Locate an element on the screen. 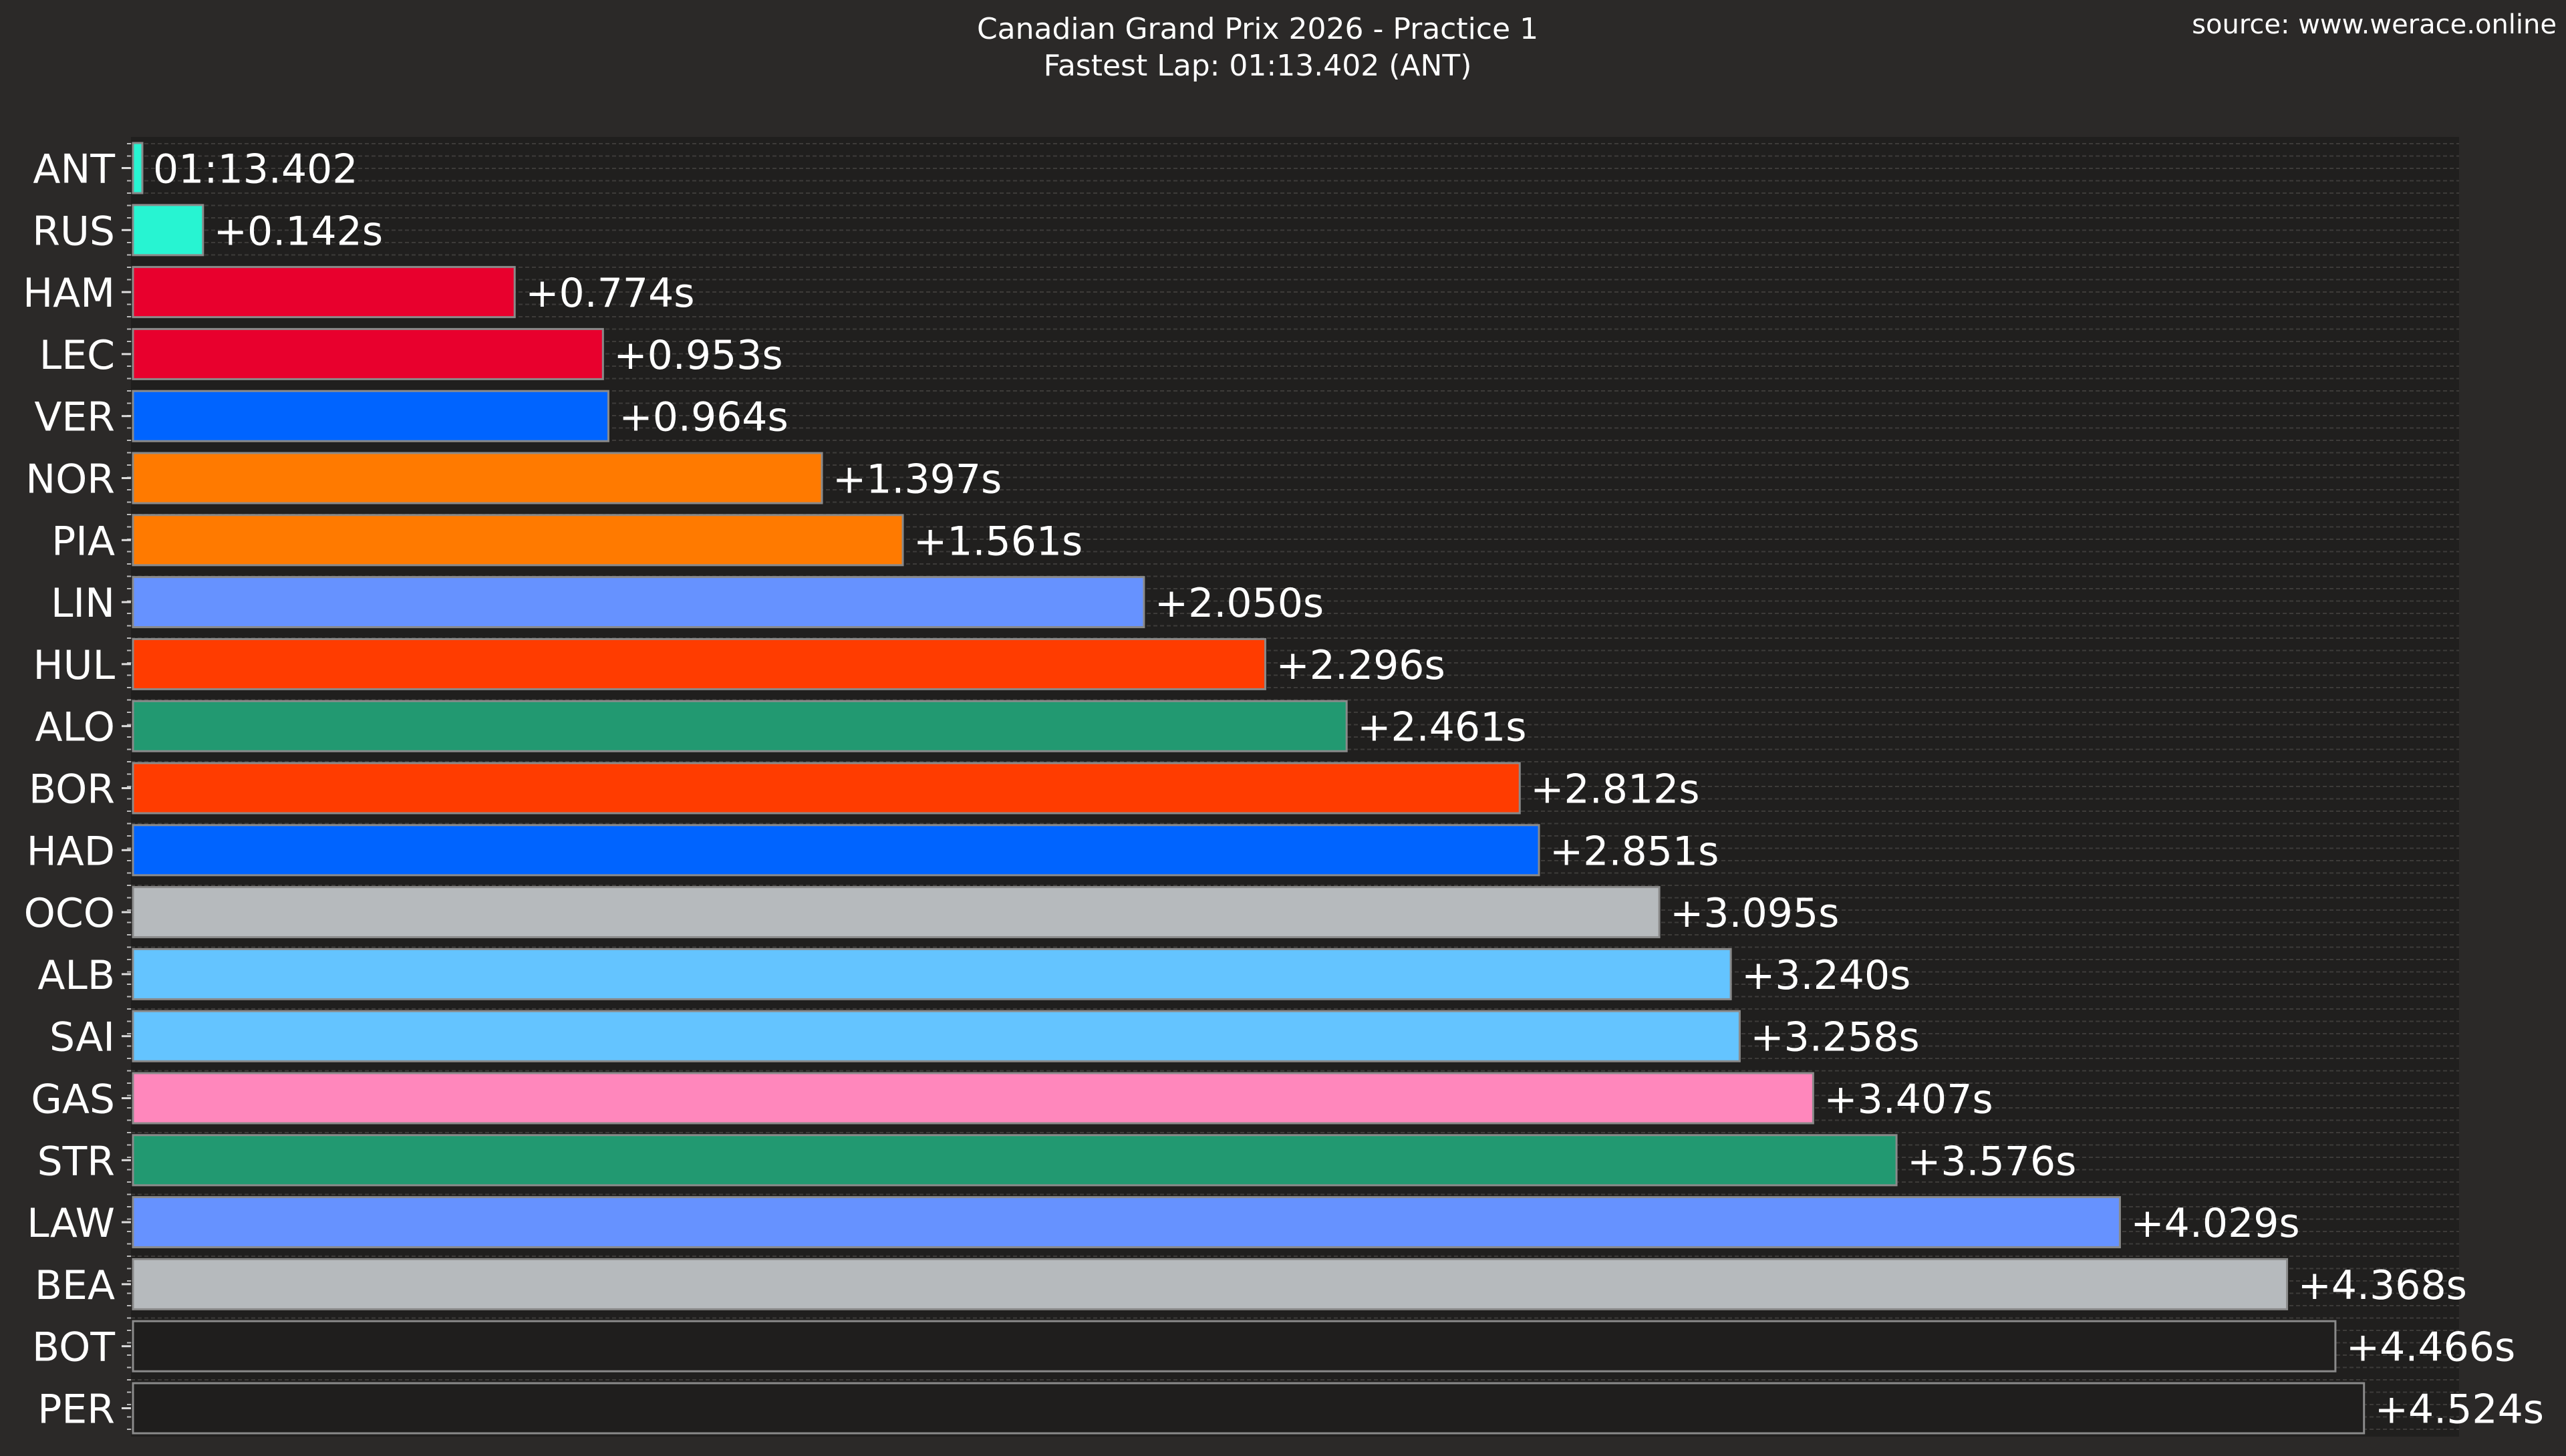  data-label: +4.466s is located at coordinates (2430, 1347).